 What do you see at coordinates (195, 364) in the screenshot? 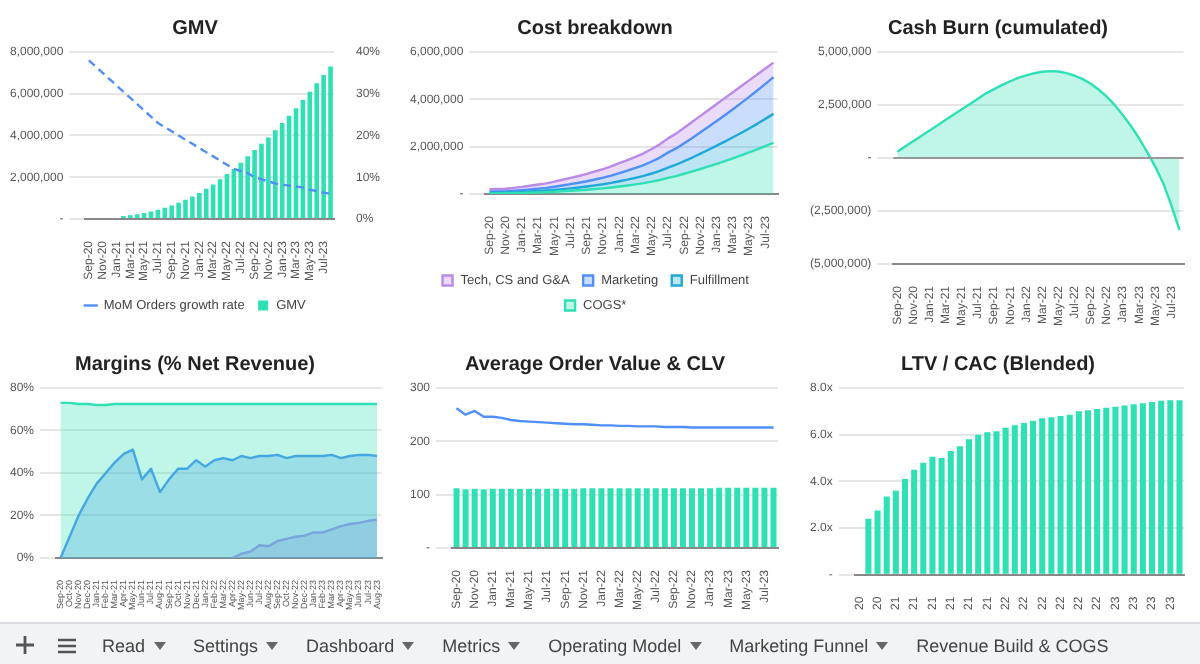
I see `chart-title: Margins (% Net Revenue)` at bounding box center [195, 364].